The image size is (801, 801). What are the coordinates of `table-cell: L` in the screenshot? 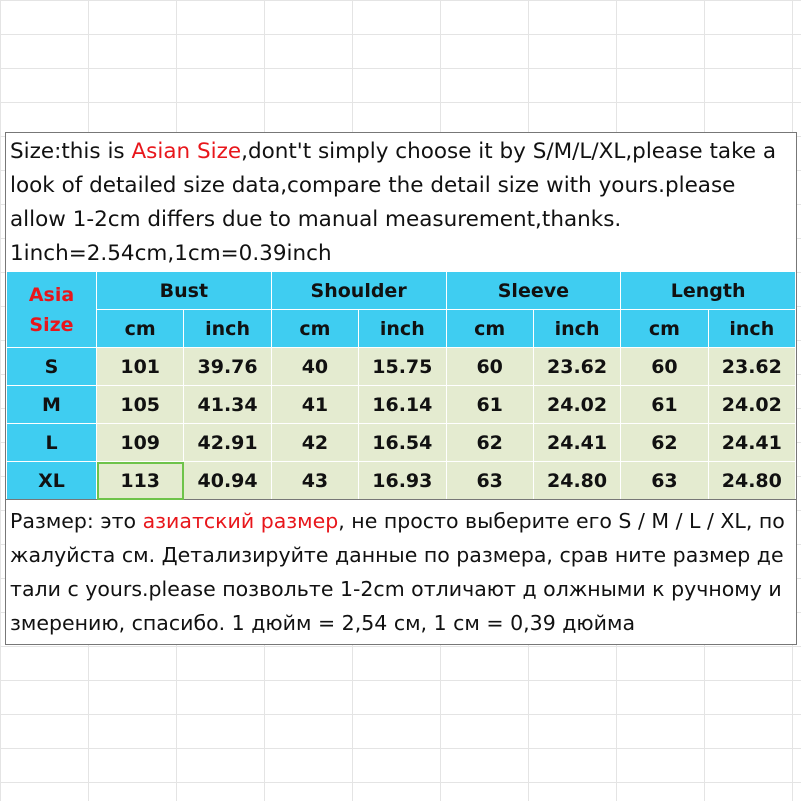 It's located at (51, 442).